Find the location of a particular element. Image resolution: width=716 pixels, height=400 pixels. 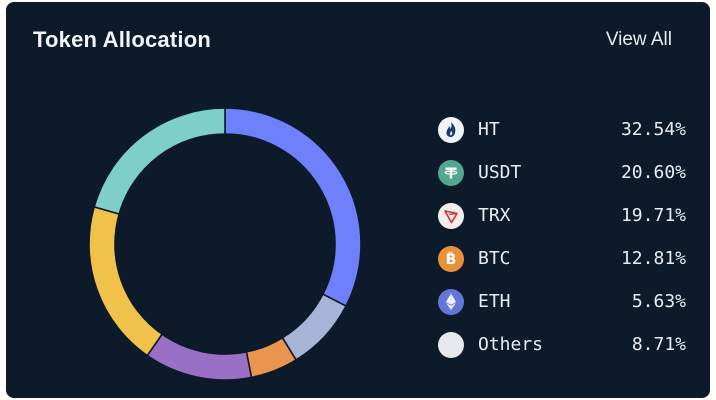

legend-label: BTC is located at coordinates (494, 258).